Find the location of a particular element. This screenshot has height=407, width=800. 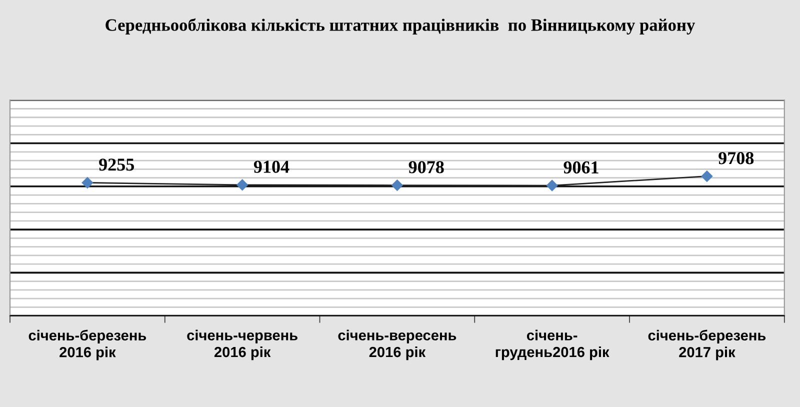

x-tick-label: січень-вересень 2016 рік is located at coordinates (397, 345).